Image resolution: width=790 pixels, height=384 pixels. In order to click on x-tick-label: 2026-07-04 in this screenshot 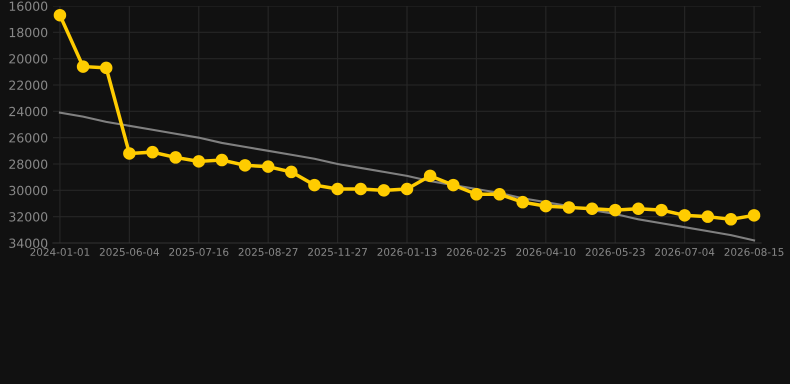, I will do `click(684, 252)`.